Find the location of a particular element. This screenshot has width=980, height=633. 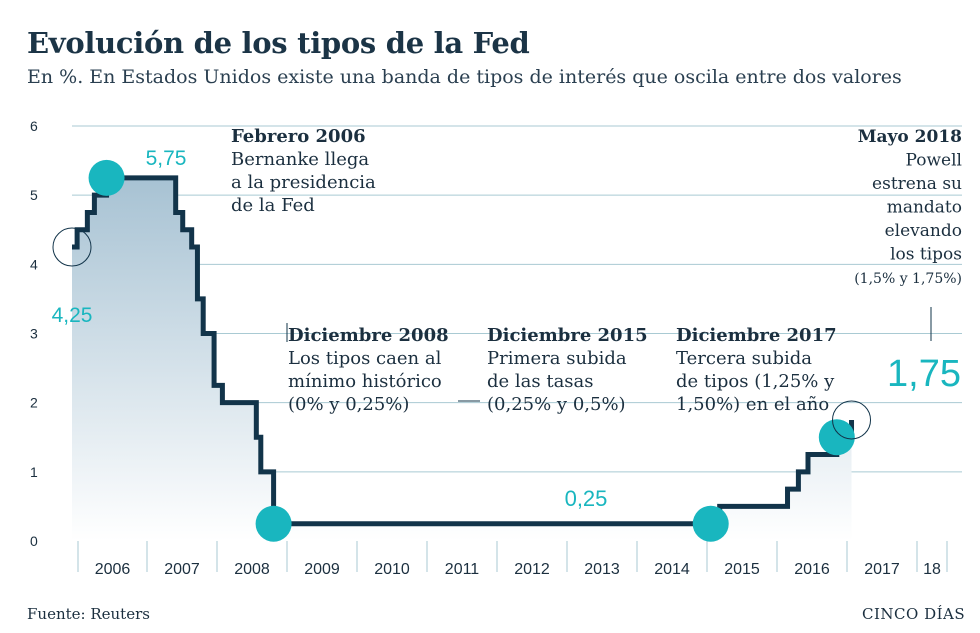

annotation-line: (0% y 0,25%) is located at coordinates (348, 404).